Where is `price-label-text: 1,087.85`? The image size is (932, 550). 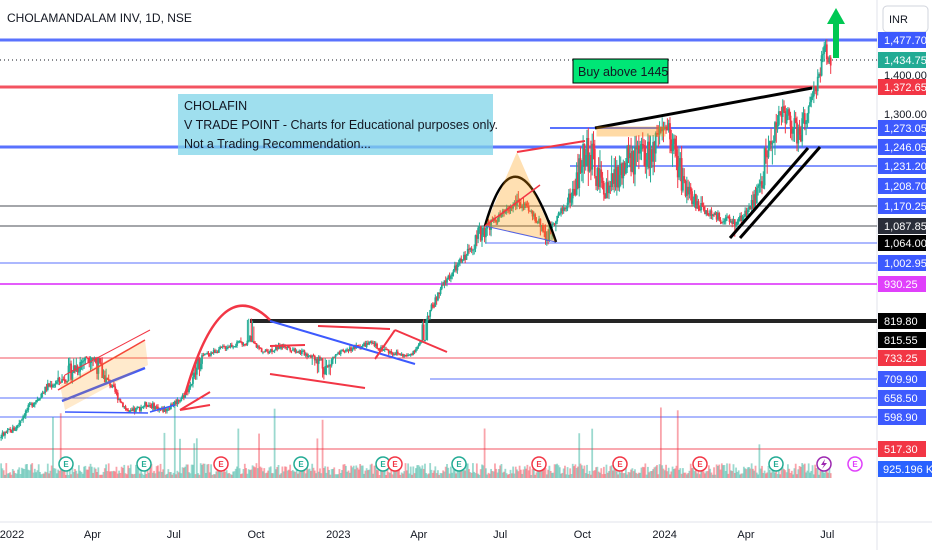
price-label-text: 1,087.85 is located at coordinates (905, 227).